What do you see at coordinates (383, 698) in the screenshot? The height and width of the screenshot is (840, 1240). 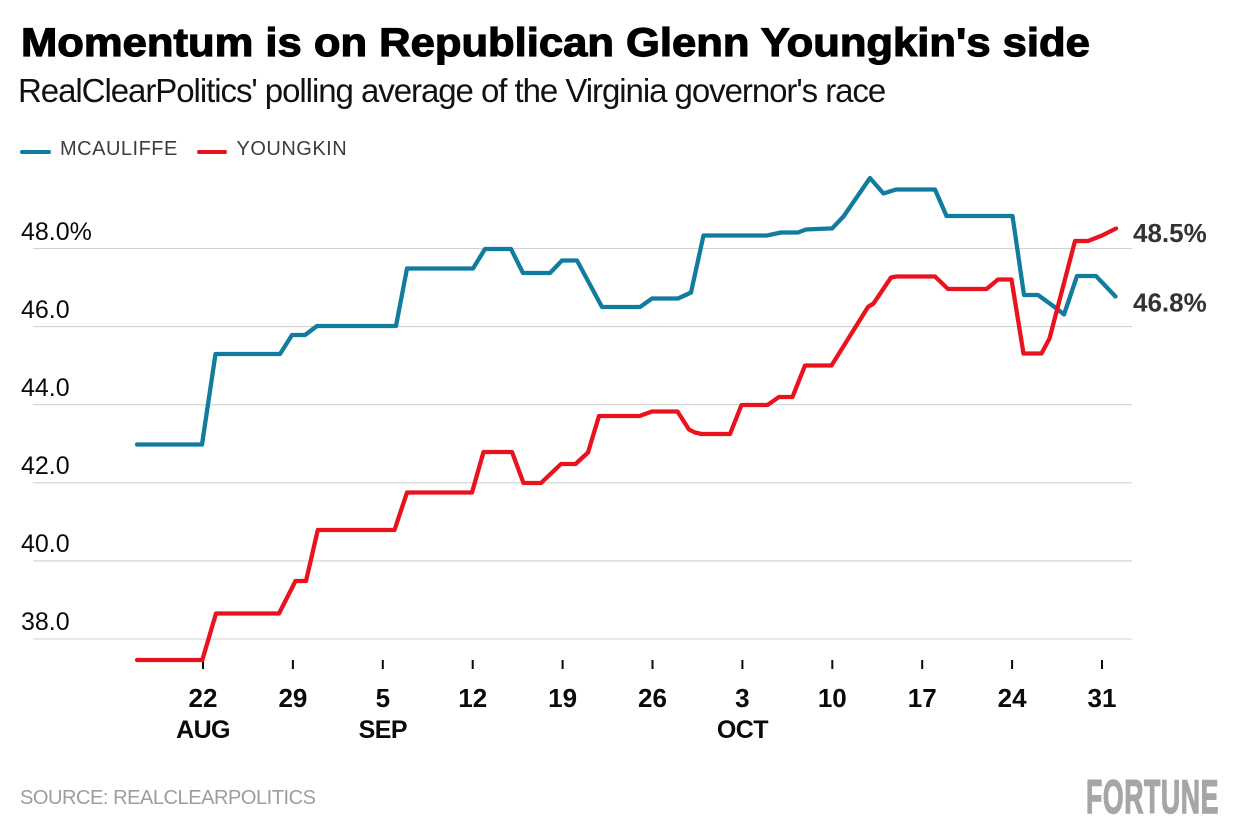 I see `svg-text: 5` at bounding box center [383, 698].